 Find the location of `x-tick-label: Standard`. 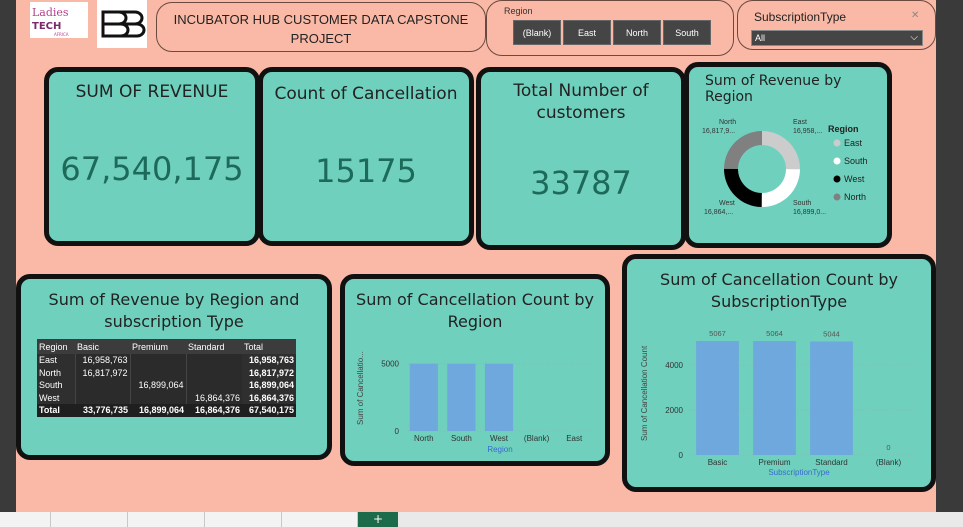

x-tick-label: Standard is located at coordinates (831, 462).